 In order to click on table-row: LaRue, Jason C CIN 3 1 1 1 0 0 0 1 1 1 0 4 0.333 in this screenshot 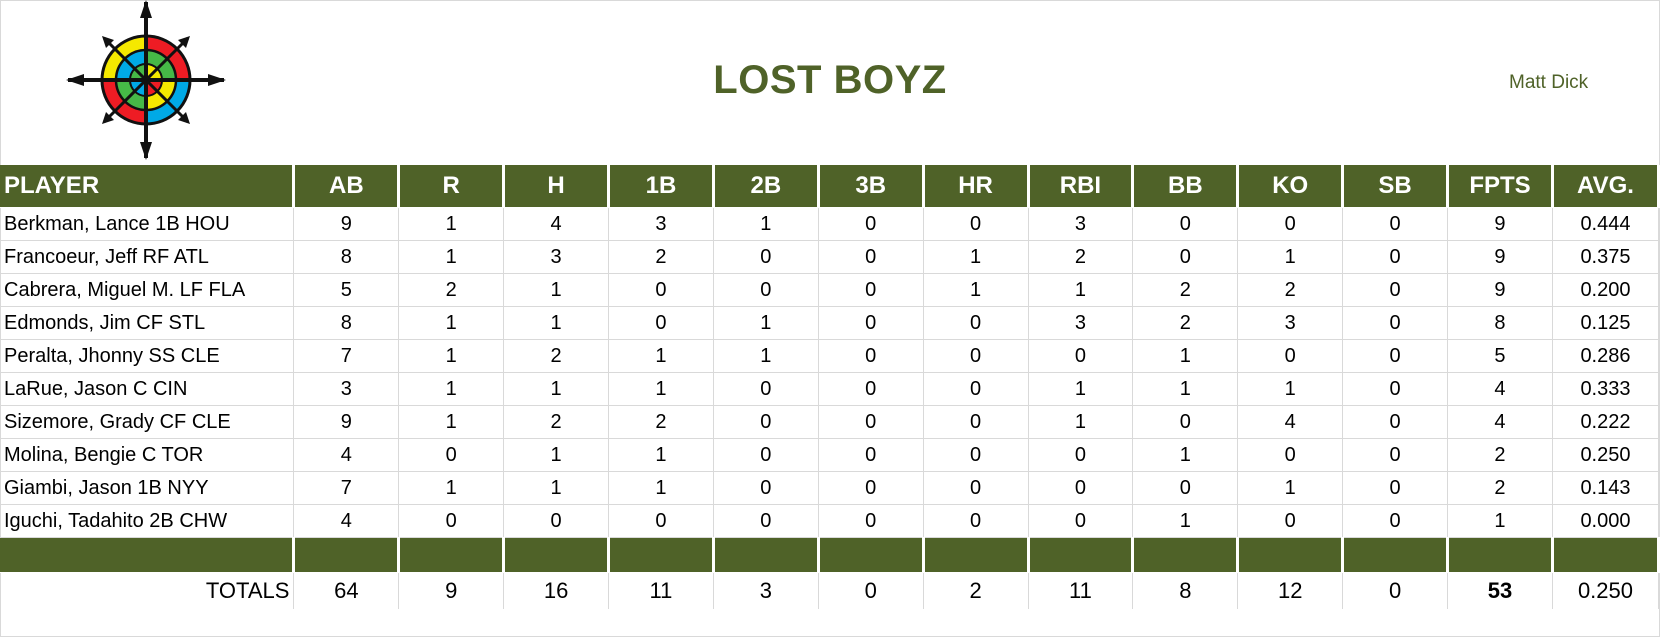, I will do `click(830, 389)`.